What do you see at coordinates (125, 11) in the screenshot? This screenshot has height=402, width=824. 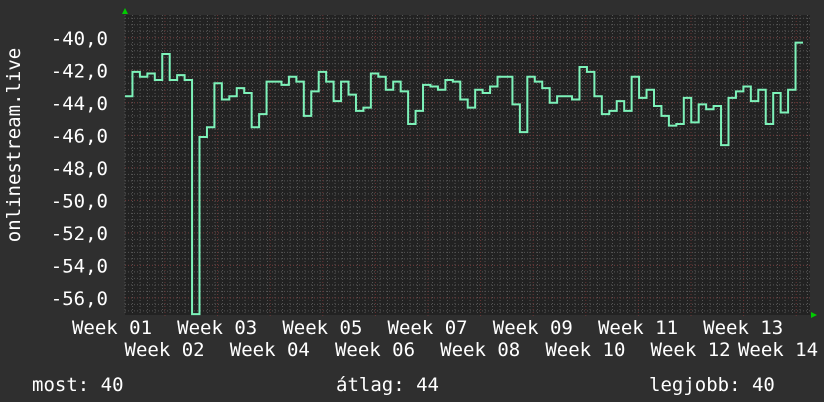 I see `y-axis-arrow-icon` at bounding box center [125, 11].